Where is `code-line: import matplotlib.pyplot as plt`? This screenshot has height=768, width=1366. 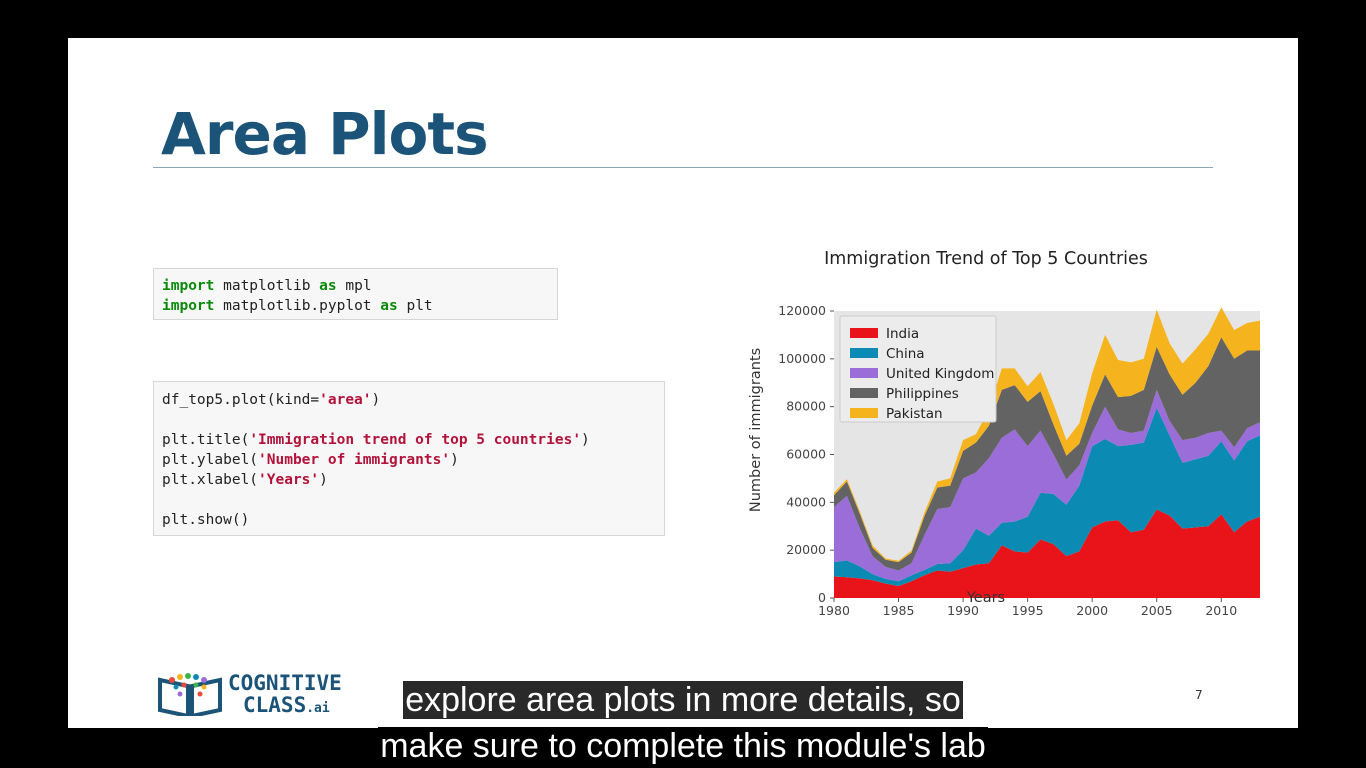 code-line: import matplotlib.pyplot as plt is located at coordinates (355, 306).